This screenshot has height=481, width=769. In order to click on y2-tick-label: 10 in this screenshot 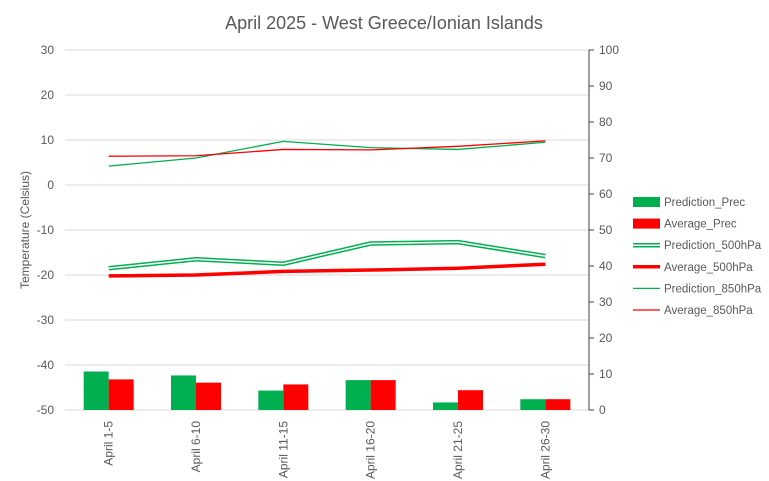, I will do `click(606, 374)`.